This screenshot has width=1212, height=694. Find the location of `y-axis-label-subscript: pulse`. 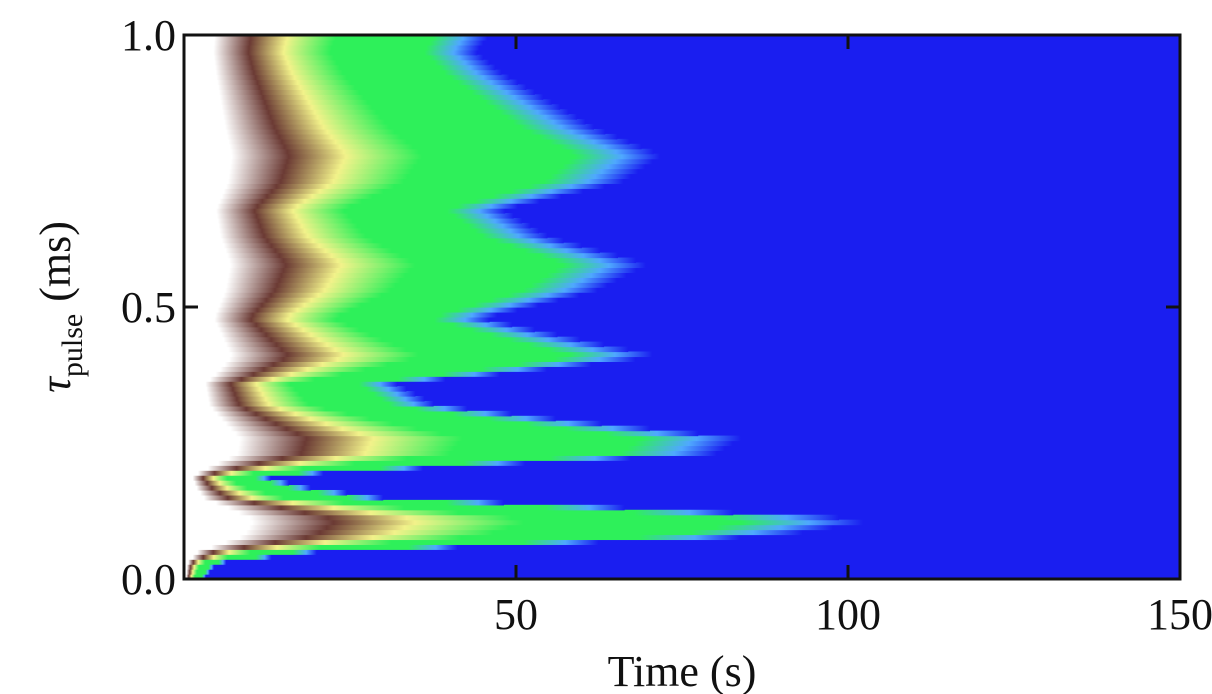

y-axis-label-subscript: pulse is located at coordinates (72, 345).